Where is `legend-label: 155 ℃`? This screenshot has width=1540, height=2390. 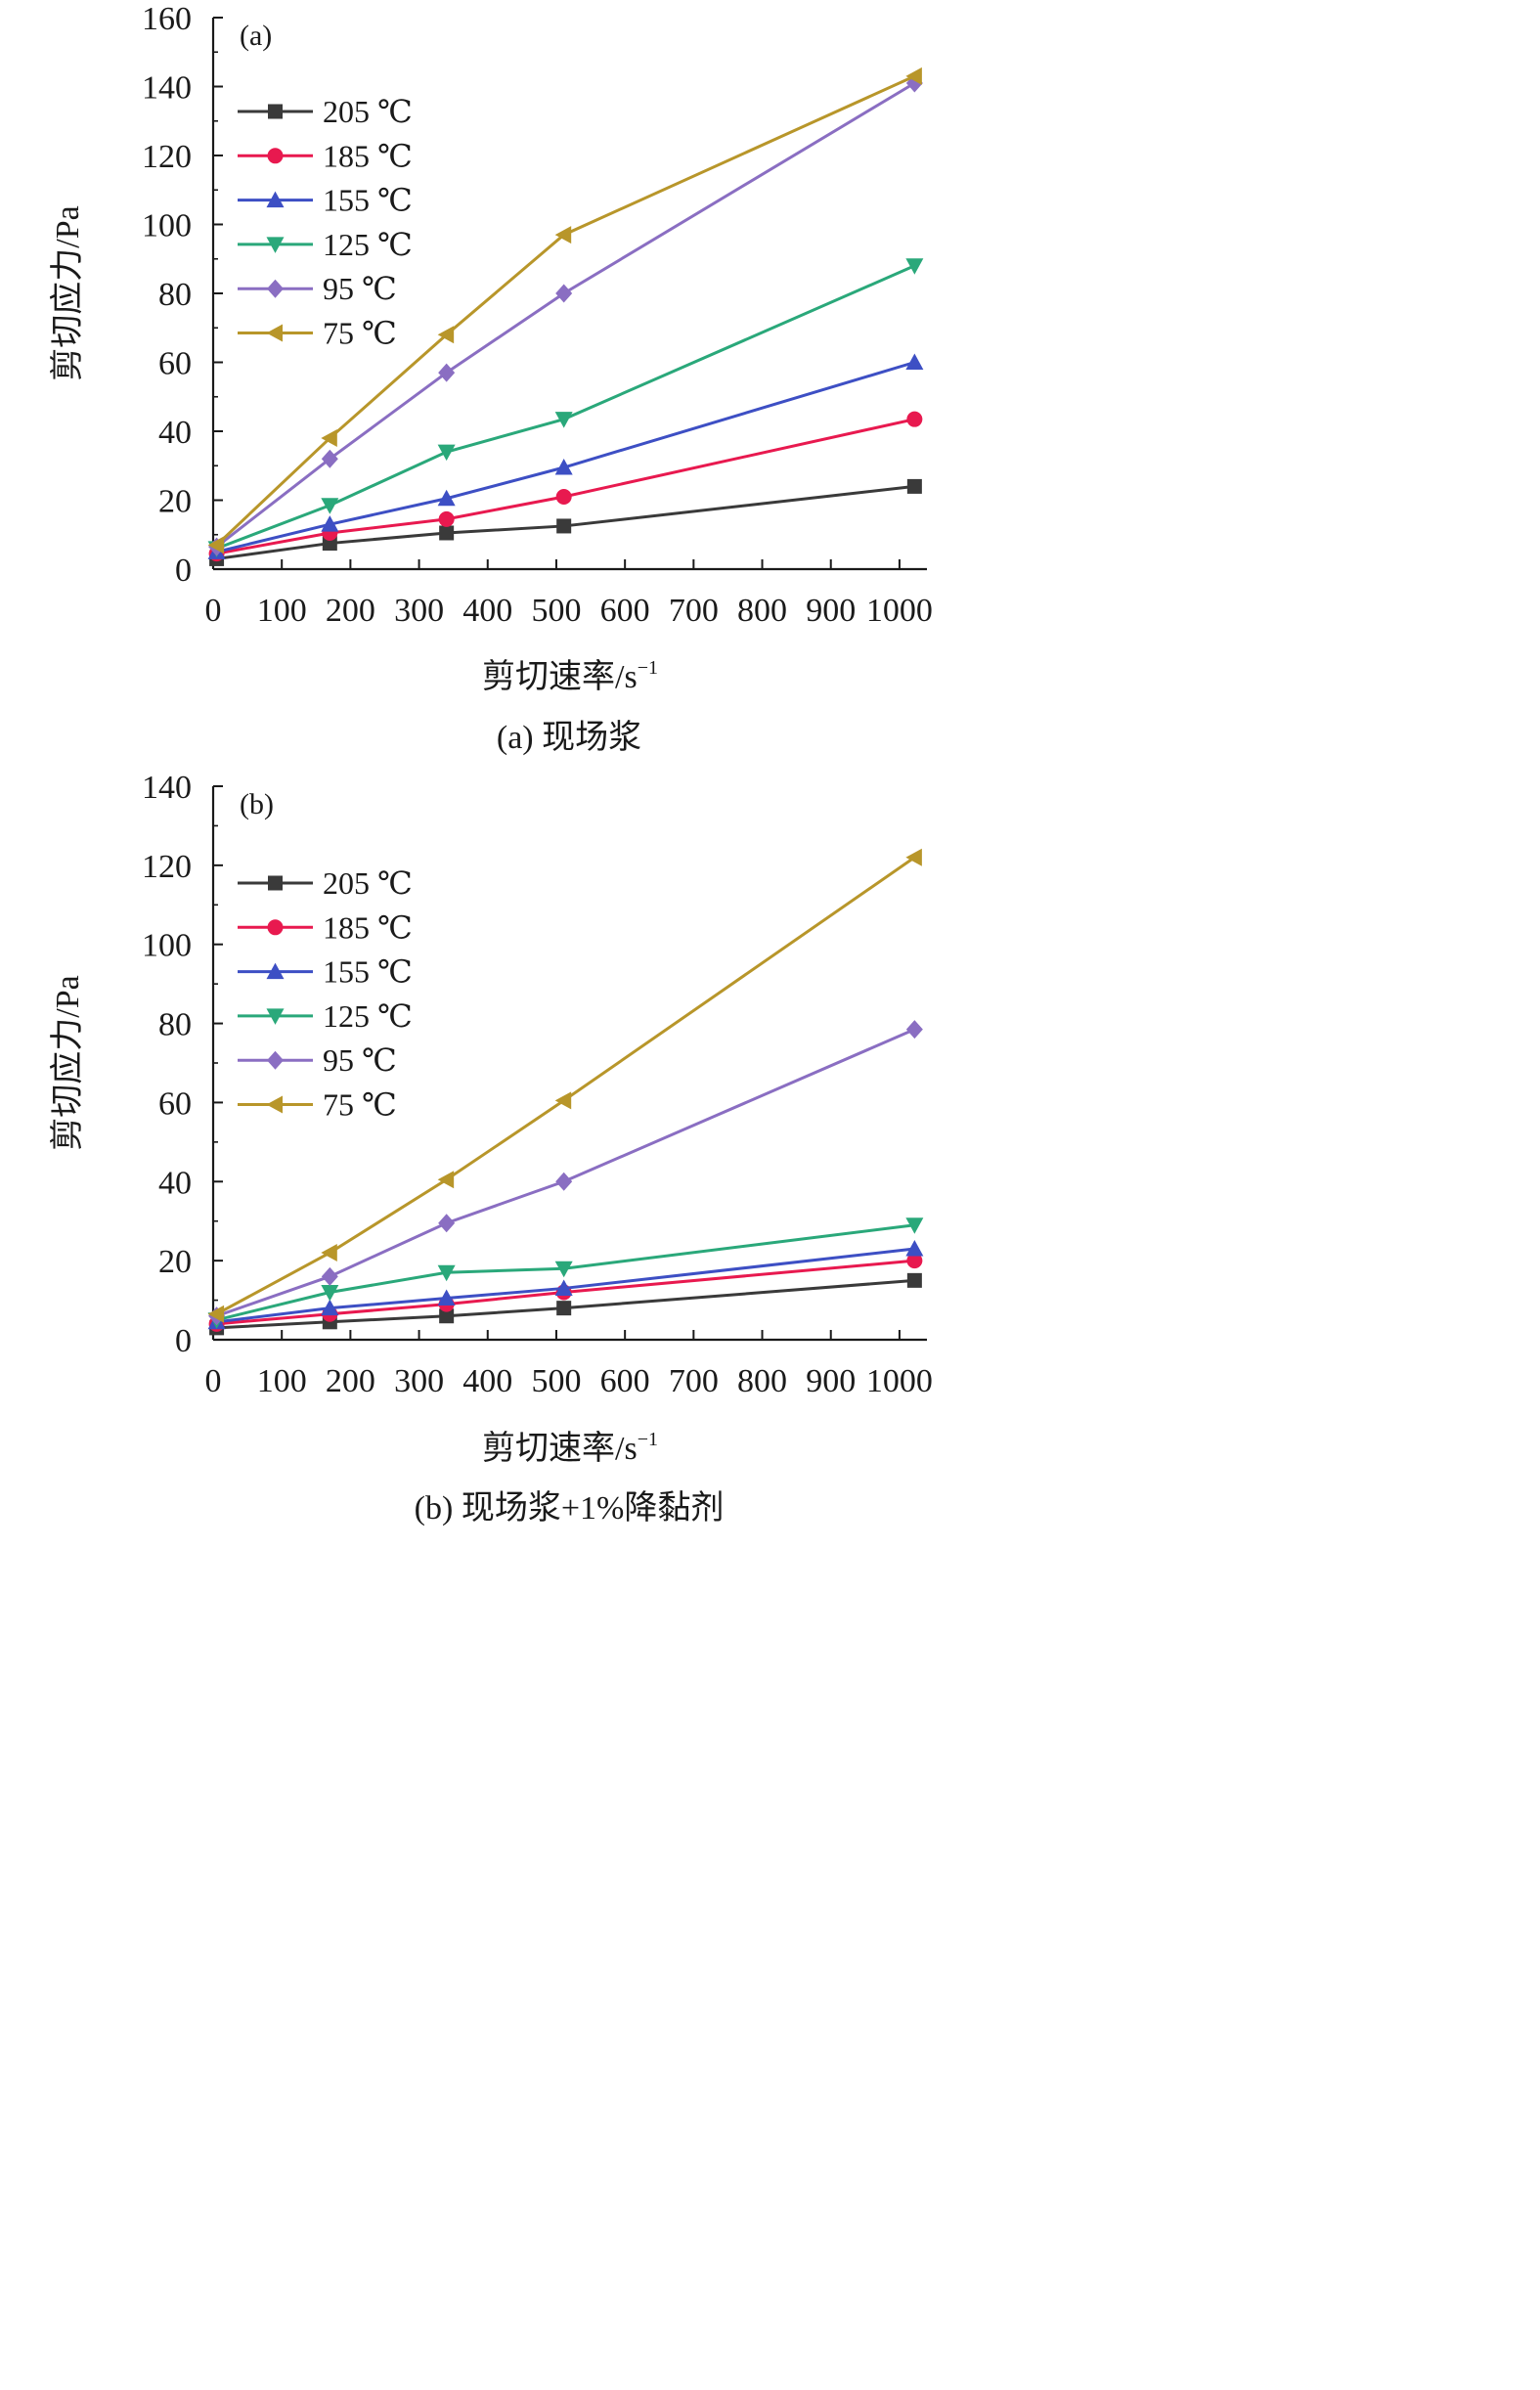 legend-label: 155 ℃ is located at coordinates (368, 200).